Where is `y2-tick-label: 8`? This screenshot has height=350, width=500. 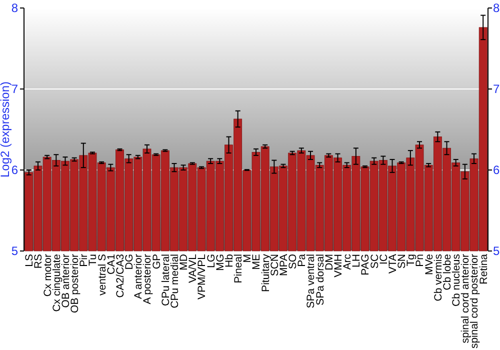
y2-tick-label: 8 is located at coordinates (496, 8).